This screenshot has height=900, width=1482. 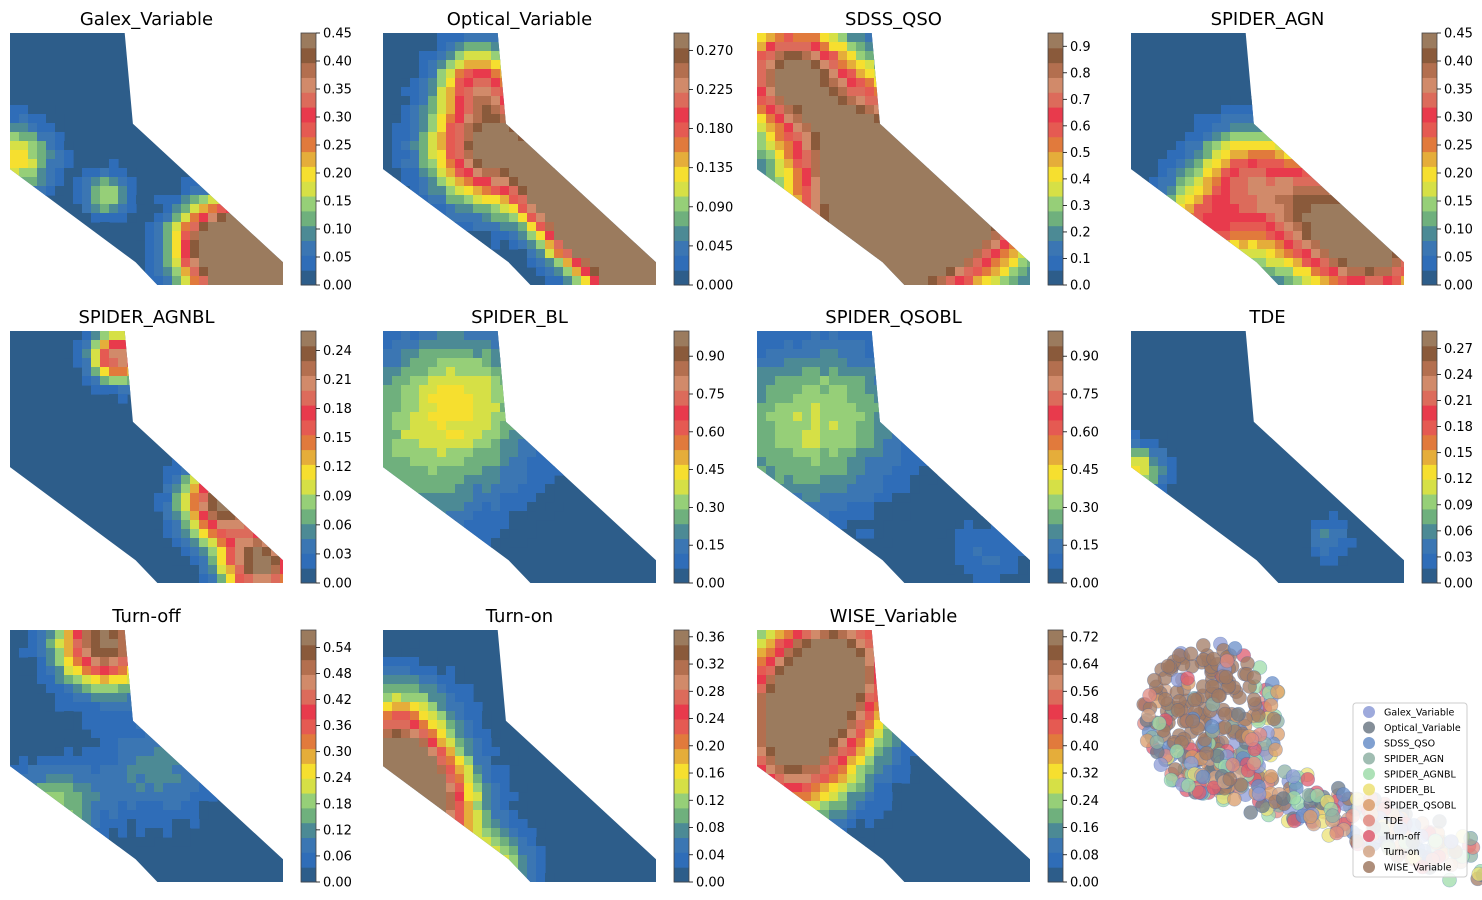 I want to click on colorbar-band, so click(x=681, y=502).